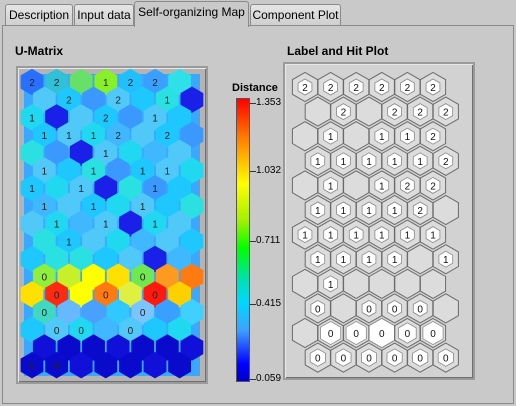 The width and height of the screenshot is (516, 406). I want to click on tab-input-data: Input data, so click(104, 14).